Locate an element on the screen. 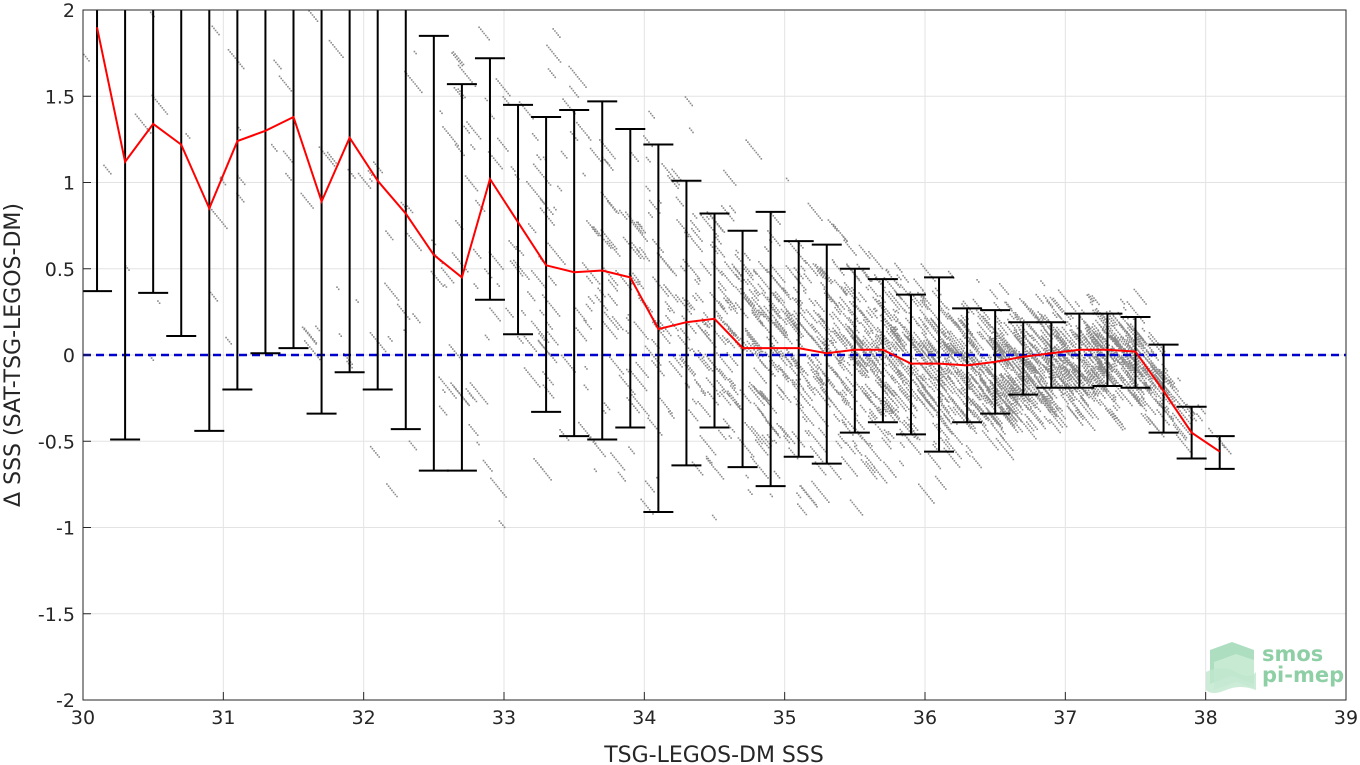 This screenshot has width=1360, height=765. x-tick-label: 32 is located at coordinates (364, 718).